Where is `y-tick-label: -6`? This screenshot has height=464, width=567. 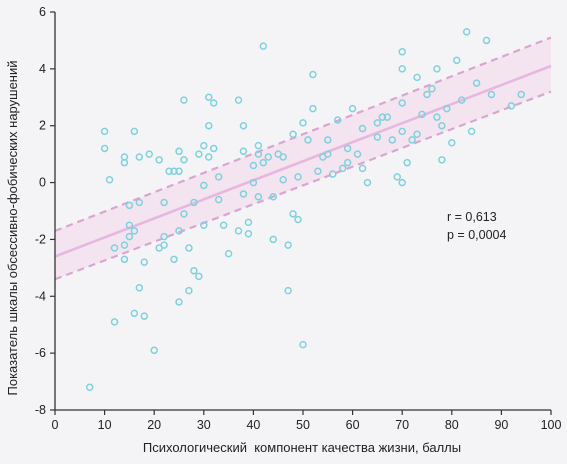 y-tick-label: -6 is located at coordinates (40, 353).